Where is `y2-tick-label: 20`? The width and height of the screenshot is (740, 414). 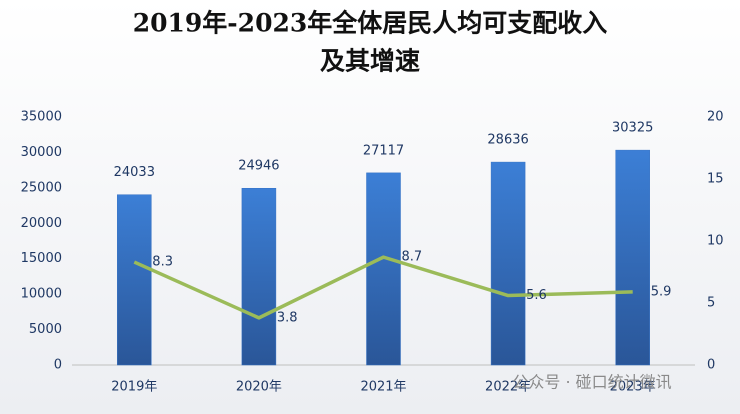 y2-tick-label: 20 is located at coordinates (715, 117).